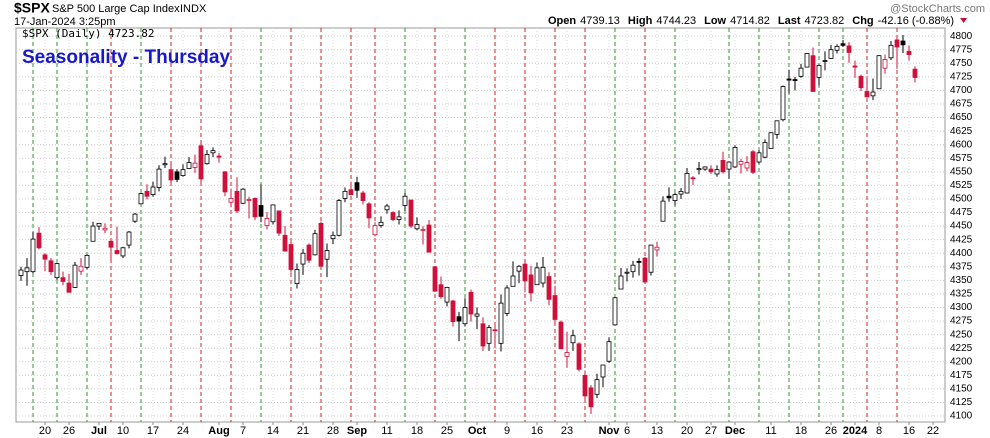 The image size is (990, 438). I want to click on y-tick-label: 4275, so click(961, 321).